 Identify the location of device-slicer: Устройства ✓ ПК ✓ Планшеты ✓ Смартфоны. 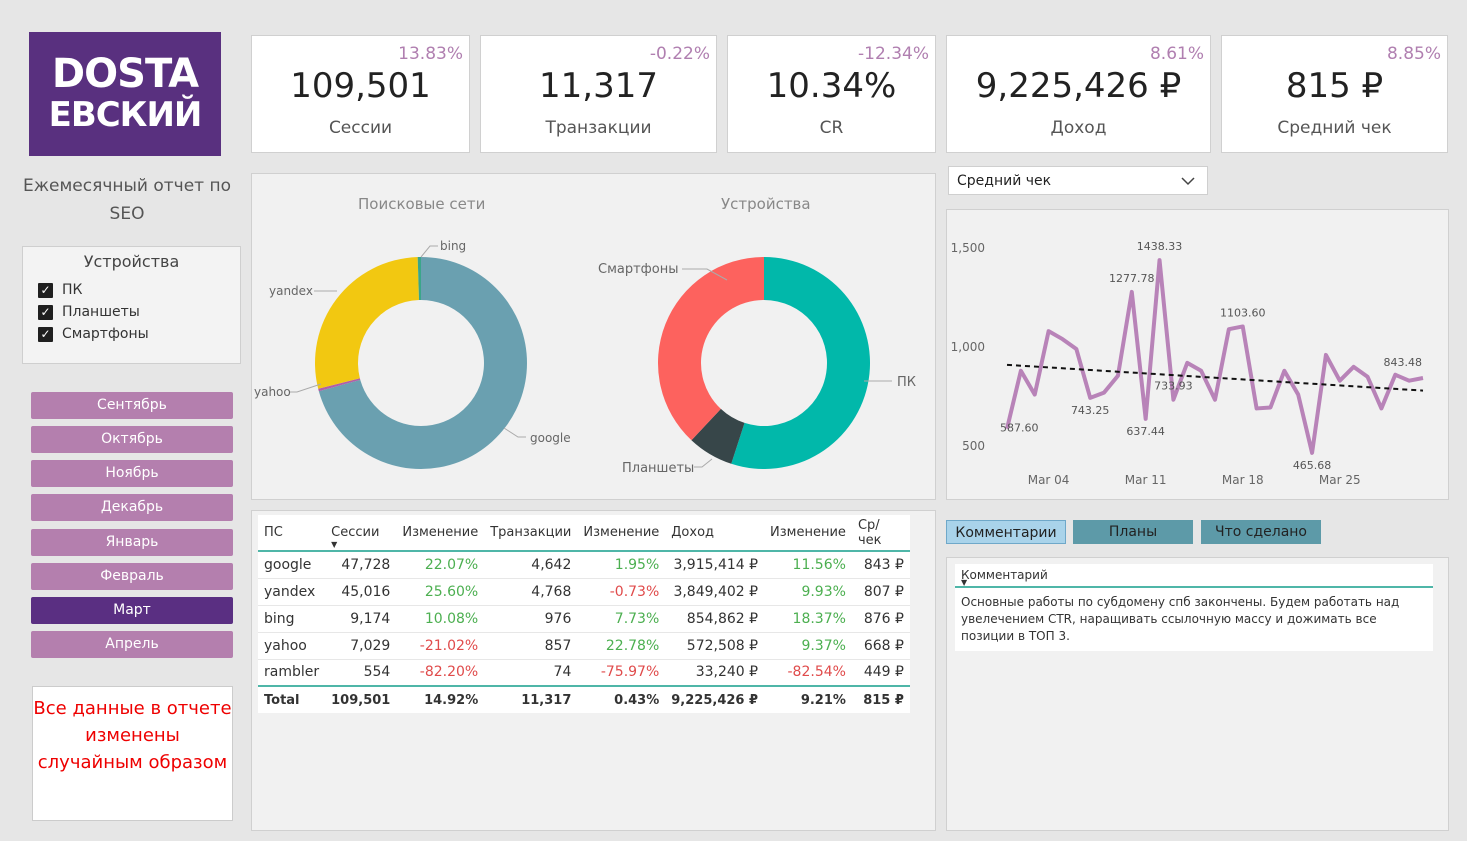
(131, 305).